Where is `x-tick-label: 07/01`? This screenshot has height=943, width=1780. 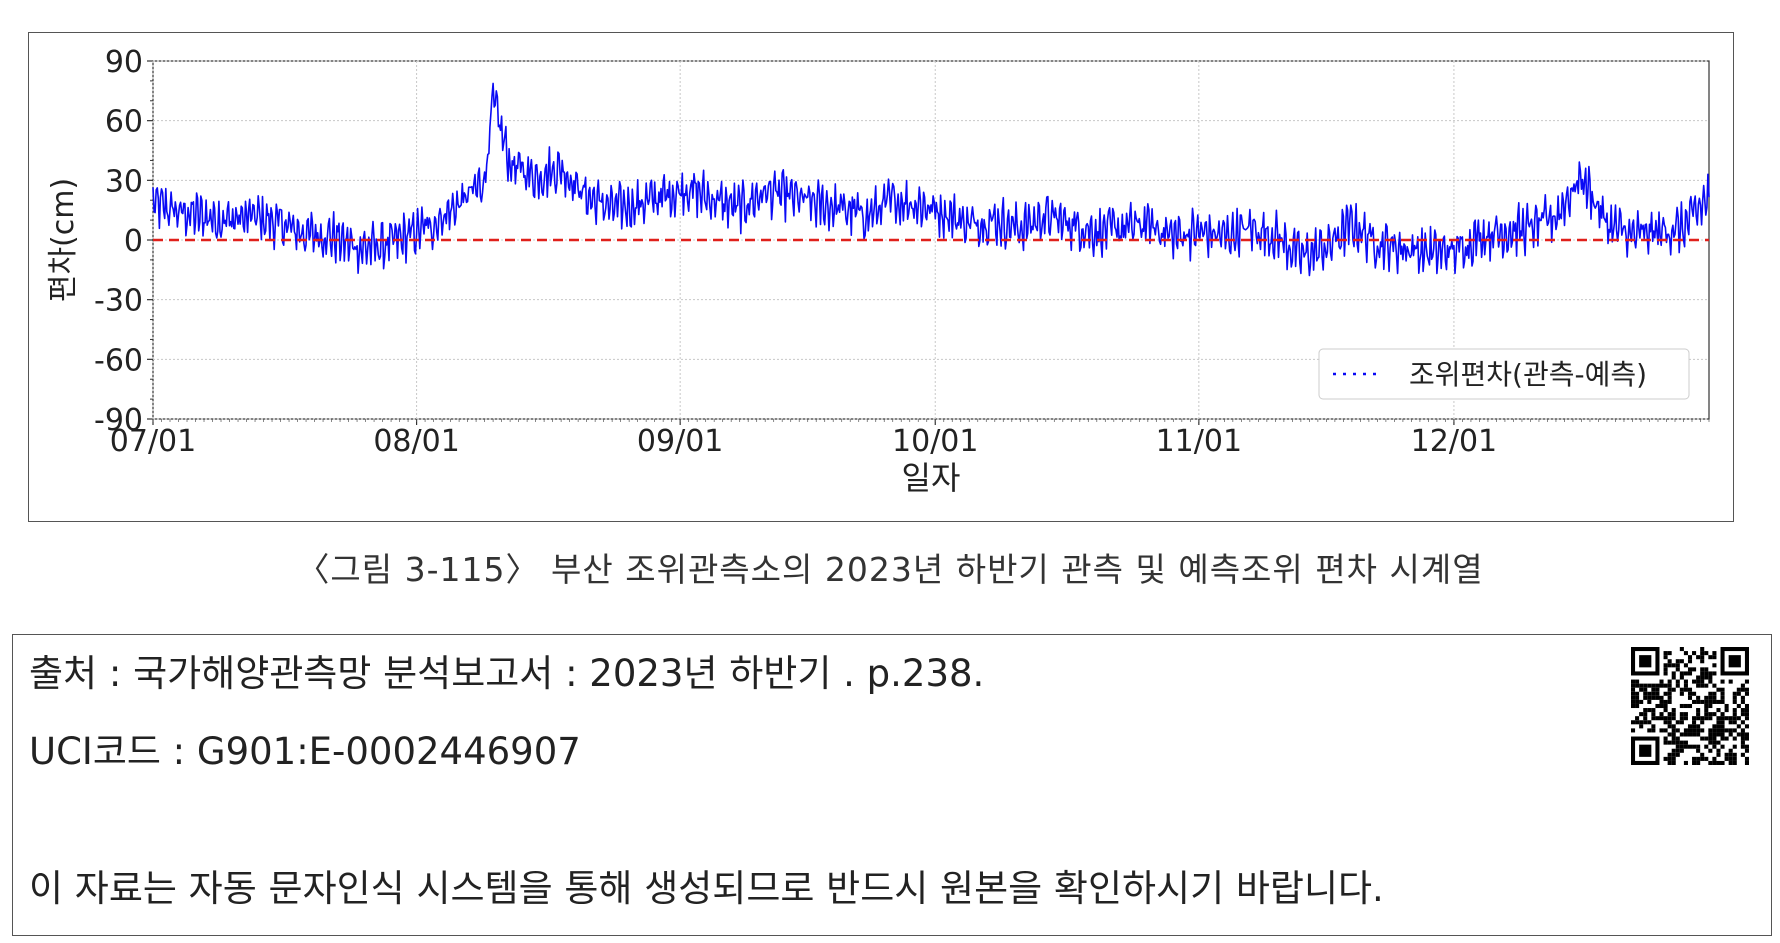 x-tick-label: 07/01 is located at coordinates (153, 441).